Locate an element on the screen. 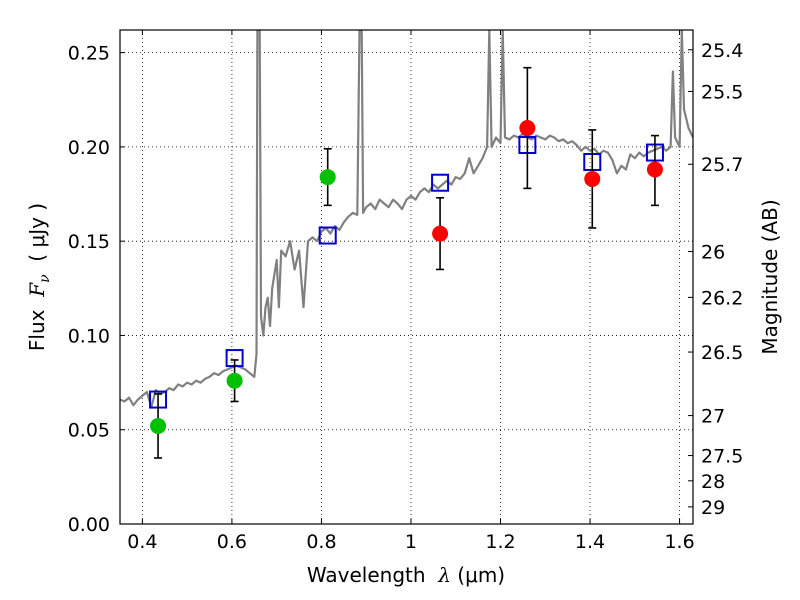 This screenshot has height=600, width=800. y-tick-label: 0.15 is located at coordinates (89, 242).